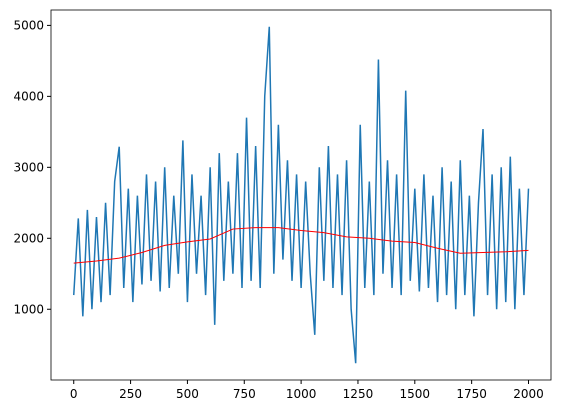  What do you see at coordinates (28, 238) in the screenshot?
I see `y-tick-label: 2000` at bounding box center [28, 238].